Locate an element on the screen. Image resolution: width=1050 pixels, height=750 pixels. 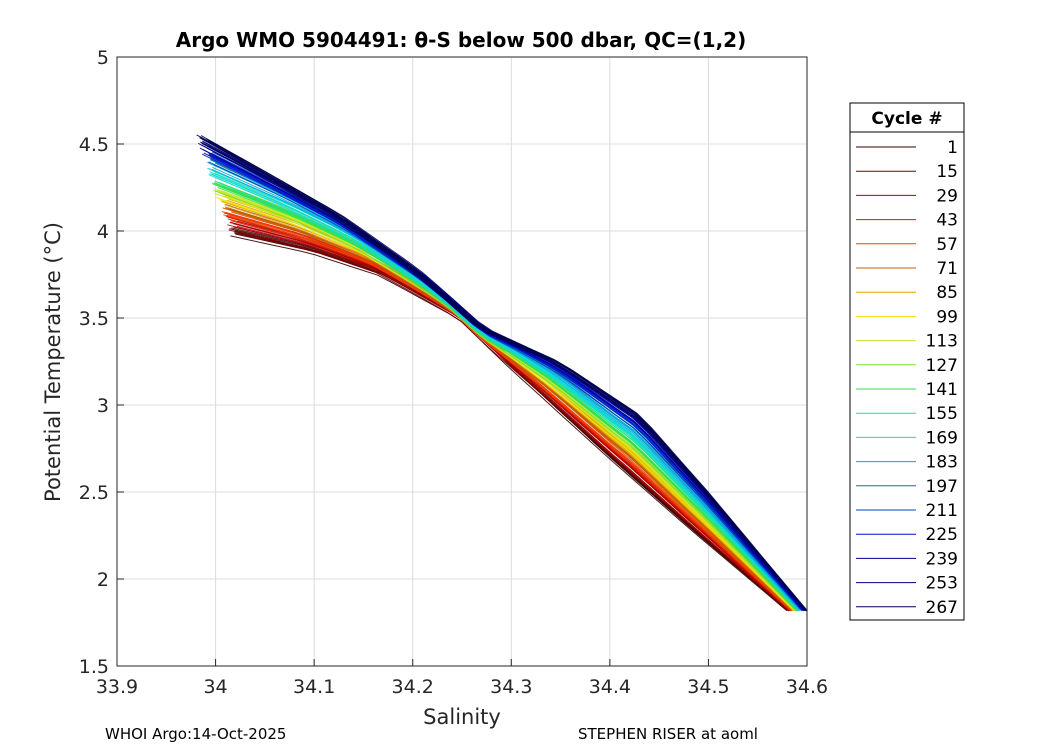
y-axis-label: Potential Temperature (°C) is located at coordinates (53, 362).